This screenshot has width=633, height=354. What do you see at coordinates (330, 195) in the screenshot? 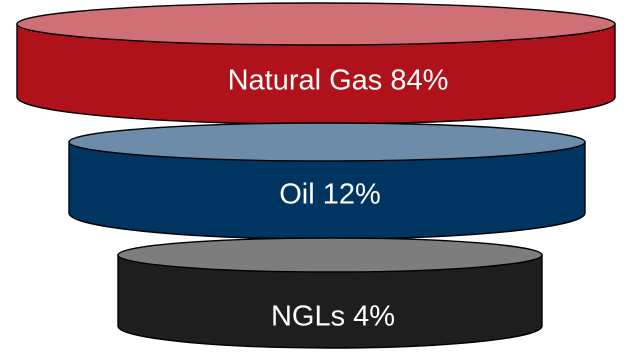
I see `tier-oil-label: Oil 12%` at bounding box center [330, 195].